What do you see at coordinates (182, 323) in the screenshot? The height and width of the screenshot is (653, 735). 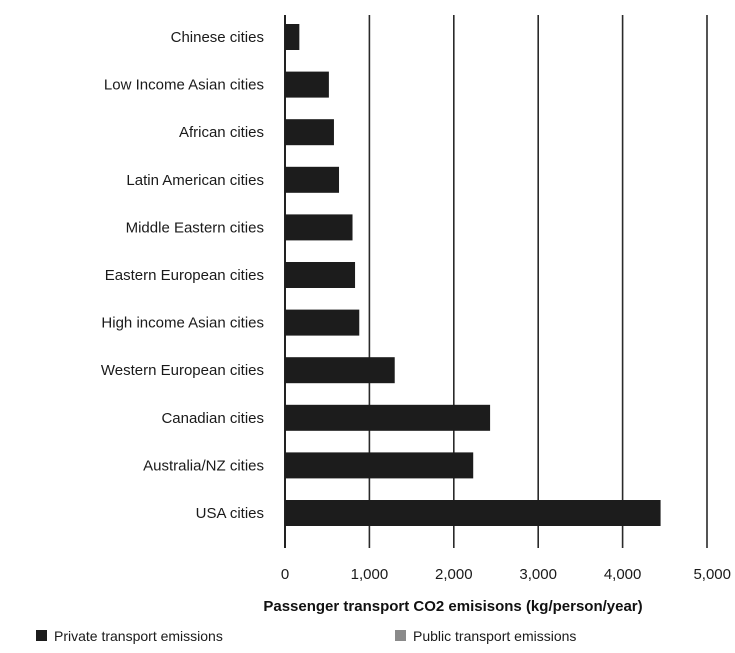 I see `category-label: High income Asian cities` at bounding box center [182, 323].